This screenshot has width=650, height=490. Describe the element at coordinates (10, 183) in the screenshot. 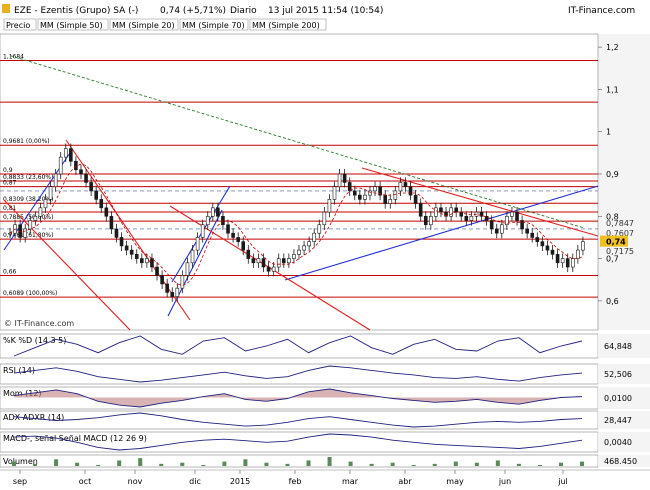

I see `fib-level-label: 0,87` at that location.